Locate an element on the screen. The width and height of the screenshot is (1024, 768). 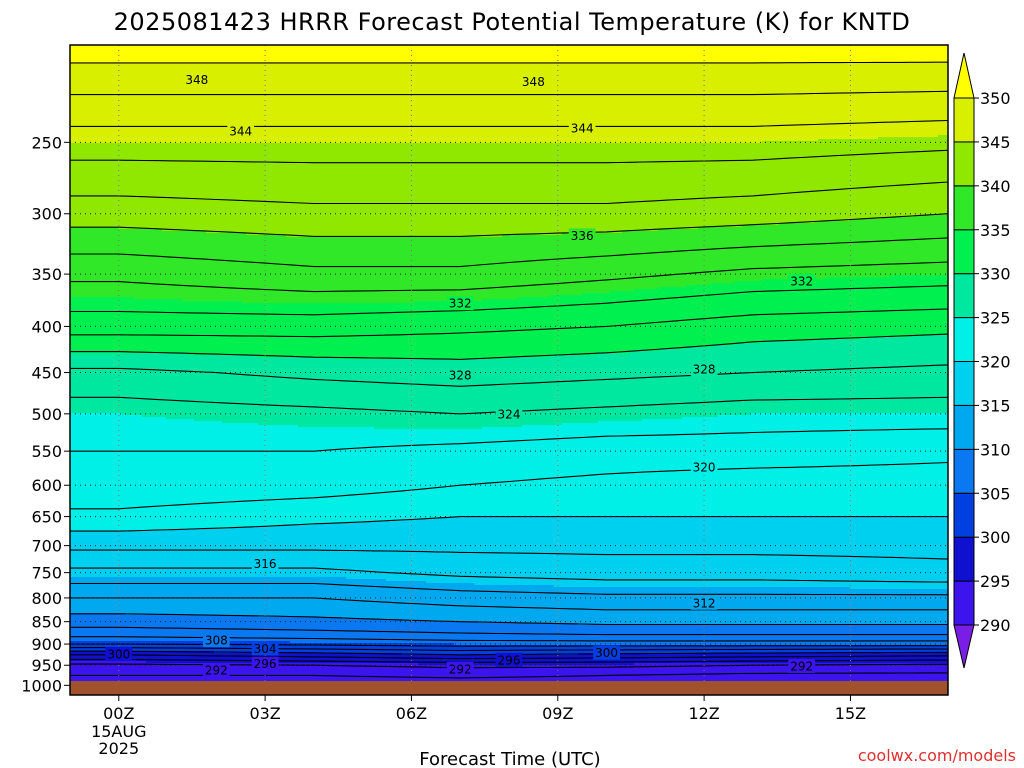
credit-text: coolwx.com/models is located at coordinates (937, 755).